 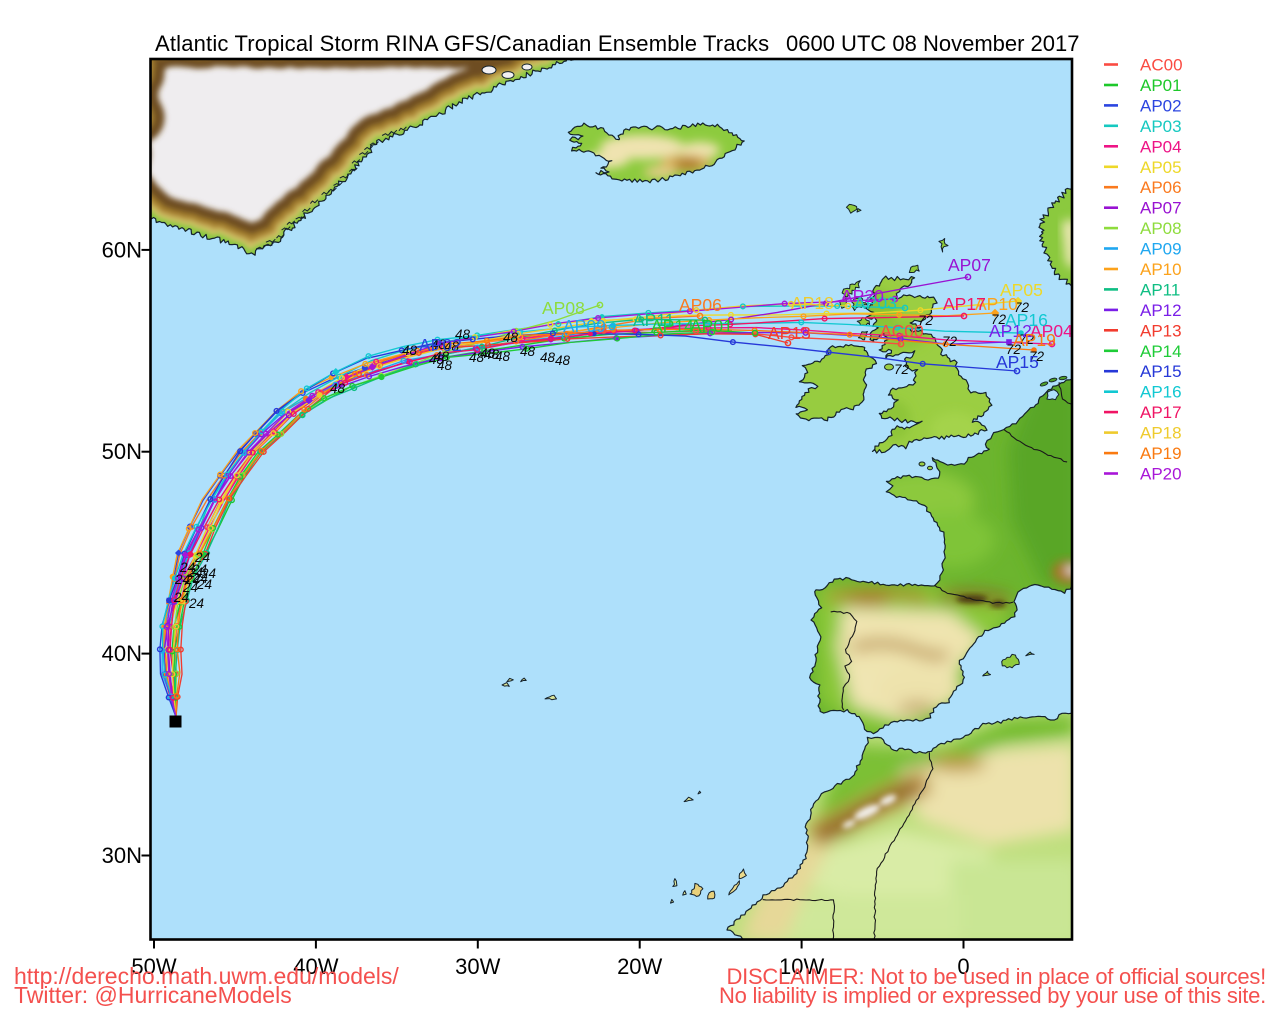 What do you see at coordinates (963, 966) in the screenshot?
I see `svg-text: 0` at bounding box center [963, 966].